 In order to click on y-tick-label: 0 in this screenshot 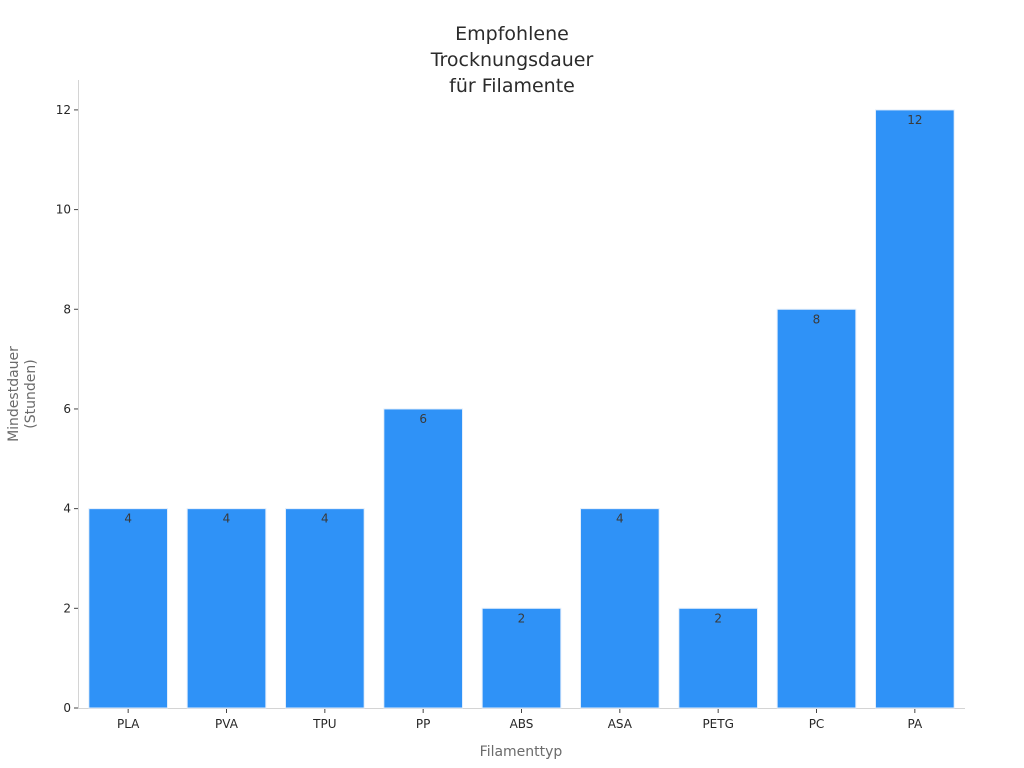, I will do `click(67, 708)`.